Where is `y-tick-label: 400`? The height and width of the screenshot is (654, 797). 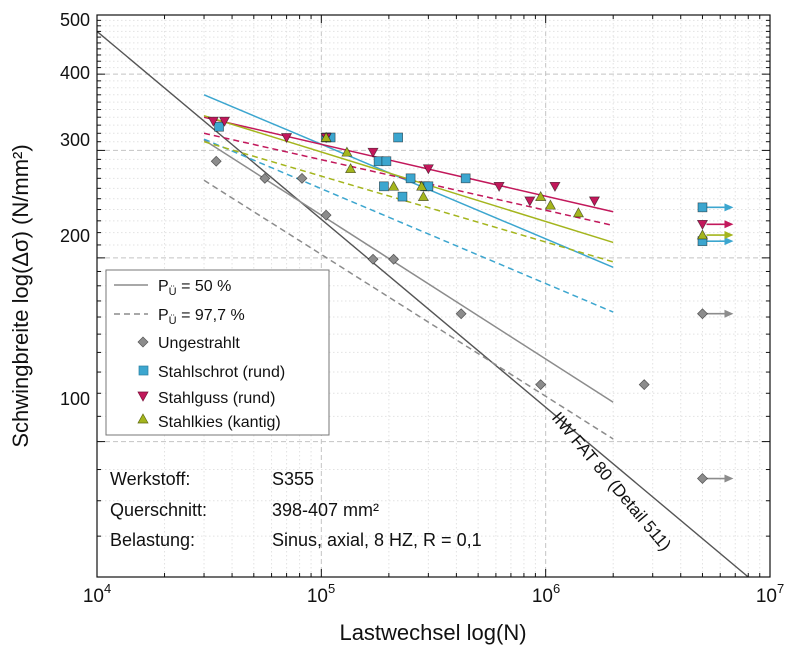
y-tick-label: 400 is located at coordinates (75, 73).